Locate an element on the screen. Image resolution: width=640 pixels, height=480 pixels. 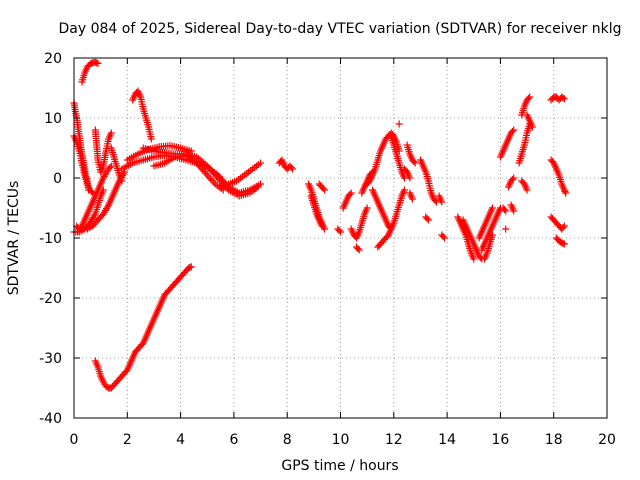
x-tick-label: 0 is located at coordinates (74, 440).